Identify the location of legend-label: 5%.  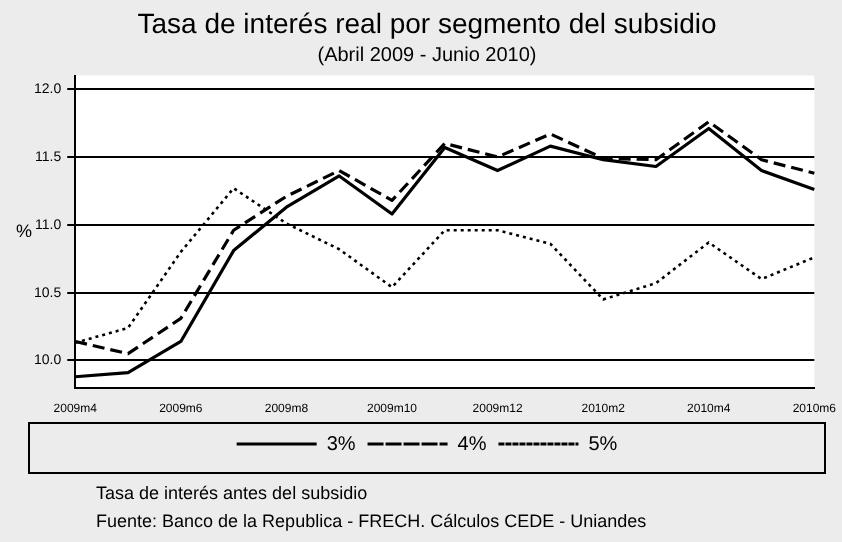
(603, 444).